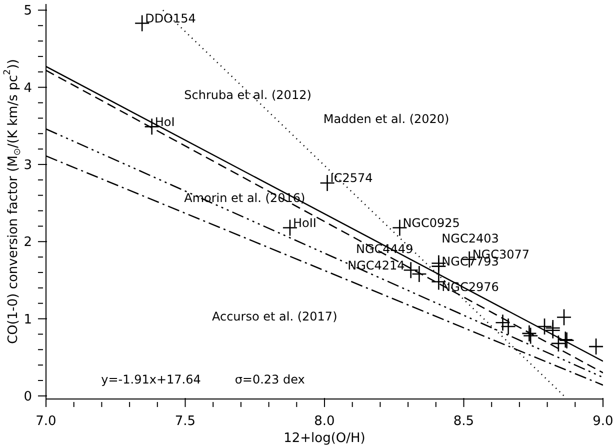 Image resolution: width=614 pixels, height=446 pixels. What do you see at coordinates (275, 316) in the screenshot?
I see `annotation: Accurso et al. (2017)` at bounding box center [275, 316].